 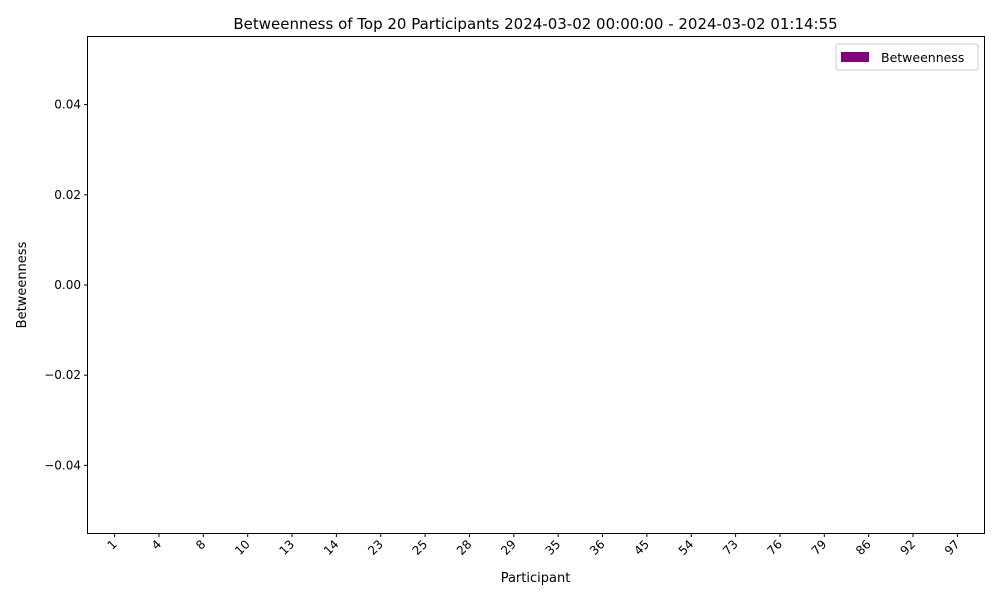 What do you see at coordinates (536, 578) in the screenshot?
I see `x-axis-label: Participant` at bounding box center [536, 578].